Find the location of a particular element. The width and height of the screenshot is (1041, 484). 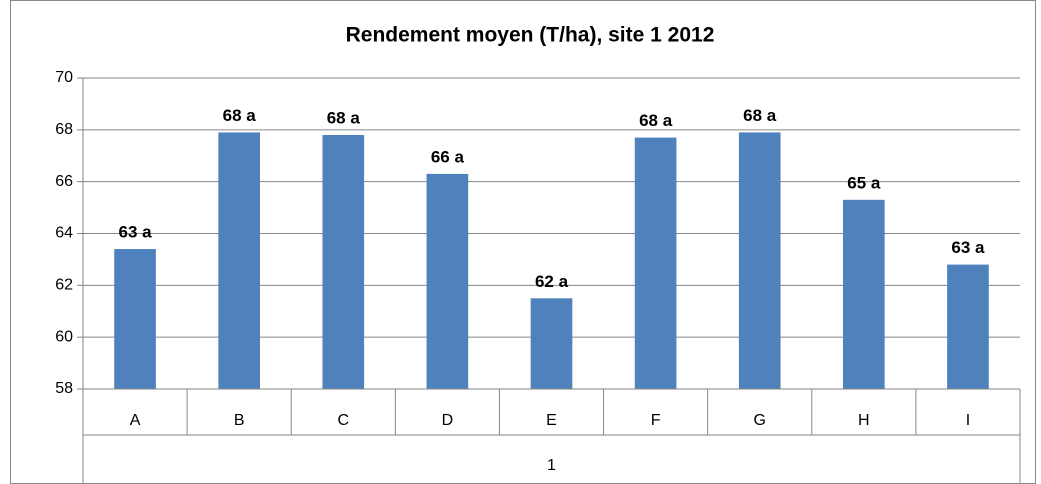

y-tick-label: 58 is located at coordinates (64, 388).